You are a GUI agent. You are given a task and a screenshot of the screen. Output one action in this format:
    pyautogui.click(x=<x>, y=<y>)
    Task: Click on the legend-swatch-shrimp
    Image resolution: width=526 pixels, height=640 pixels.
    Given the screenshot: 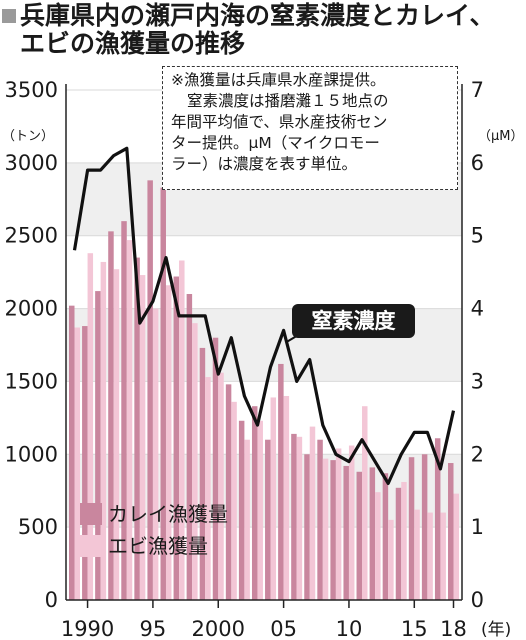 What is the action you would take?
    pyautogui.click(x=91, y=546)
    